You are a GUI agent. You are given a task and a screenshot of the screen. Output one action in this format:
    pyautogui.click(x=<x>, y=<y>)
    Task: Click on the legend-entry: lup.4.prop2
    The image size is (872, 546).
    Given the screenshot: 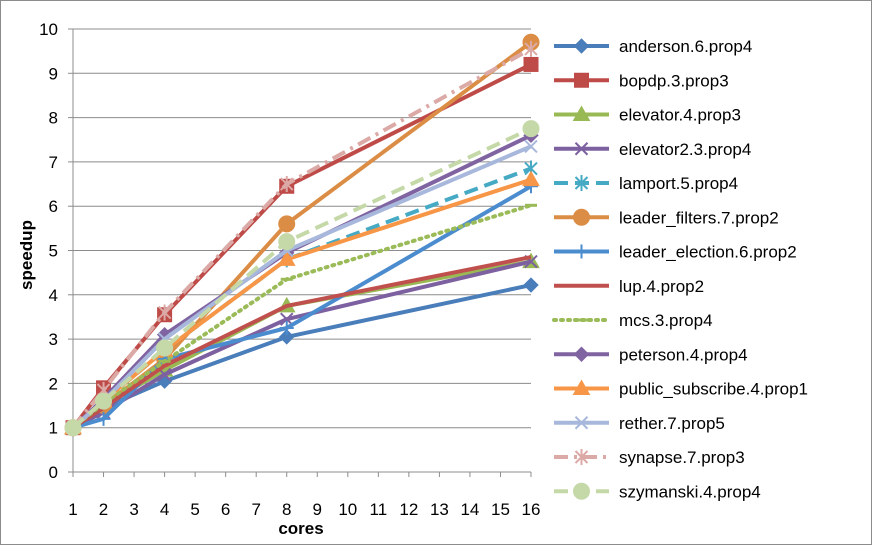 What is the action you would take?
    pyautogui.click(x=629, y=286)
    